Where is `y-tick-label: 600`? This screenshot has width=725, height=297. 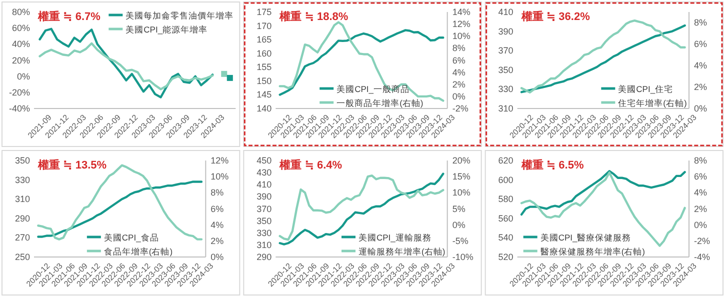
y-tick-label: 600 is located at coordinates (506, 179).